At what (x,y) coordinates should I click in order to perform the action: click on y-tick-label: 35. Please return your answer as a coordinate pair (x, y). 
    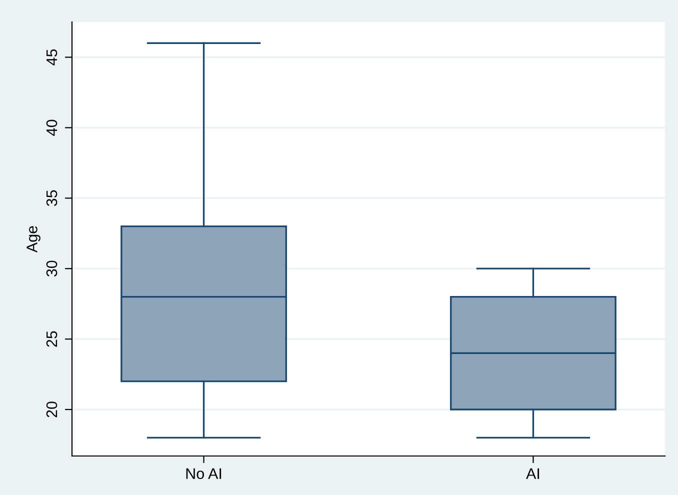
    Looking at the image, I should click on (52, 198).